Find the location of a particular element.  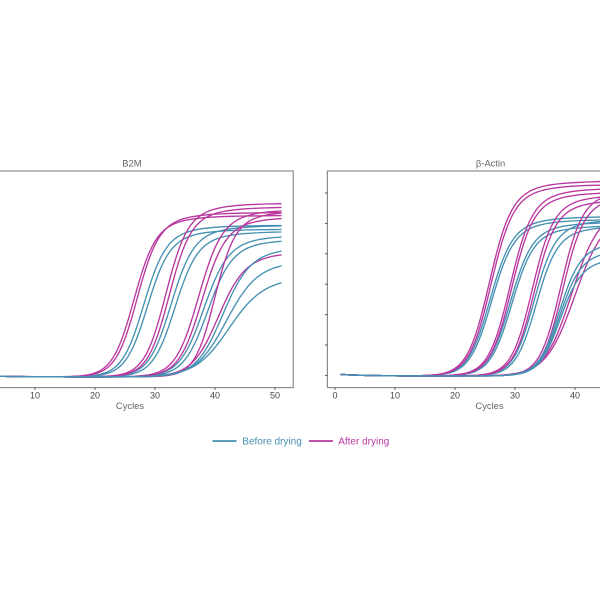

svg-text: Before drying is located at coordinates (271, 441).